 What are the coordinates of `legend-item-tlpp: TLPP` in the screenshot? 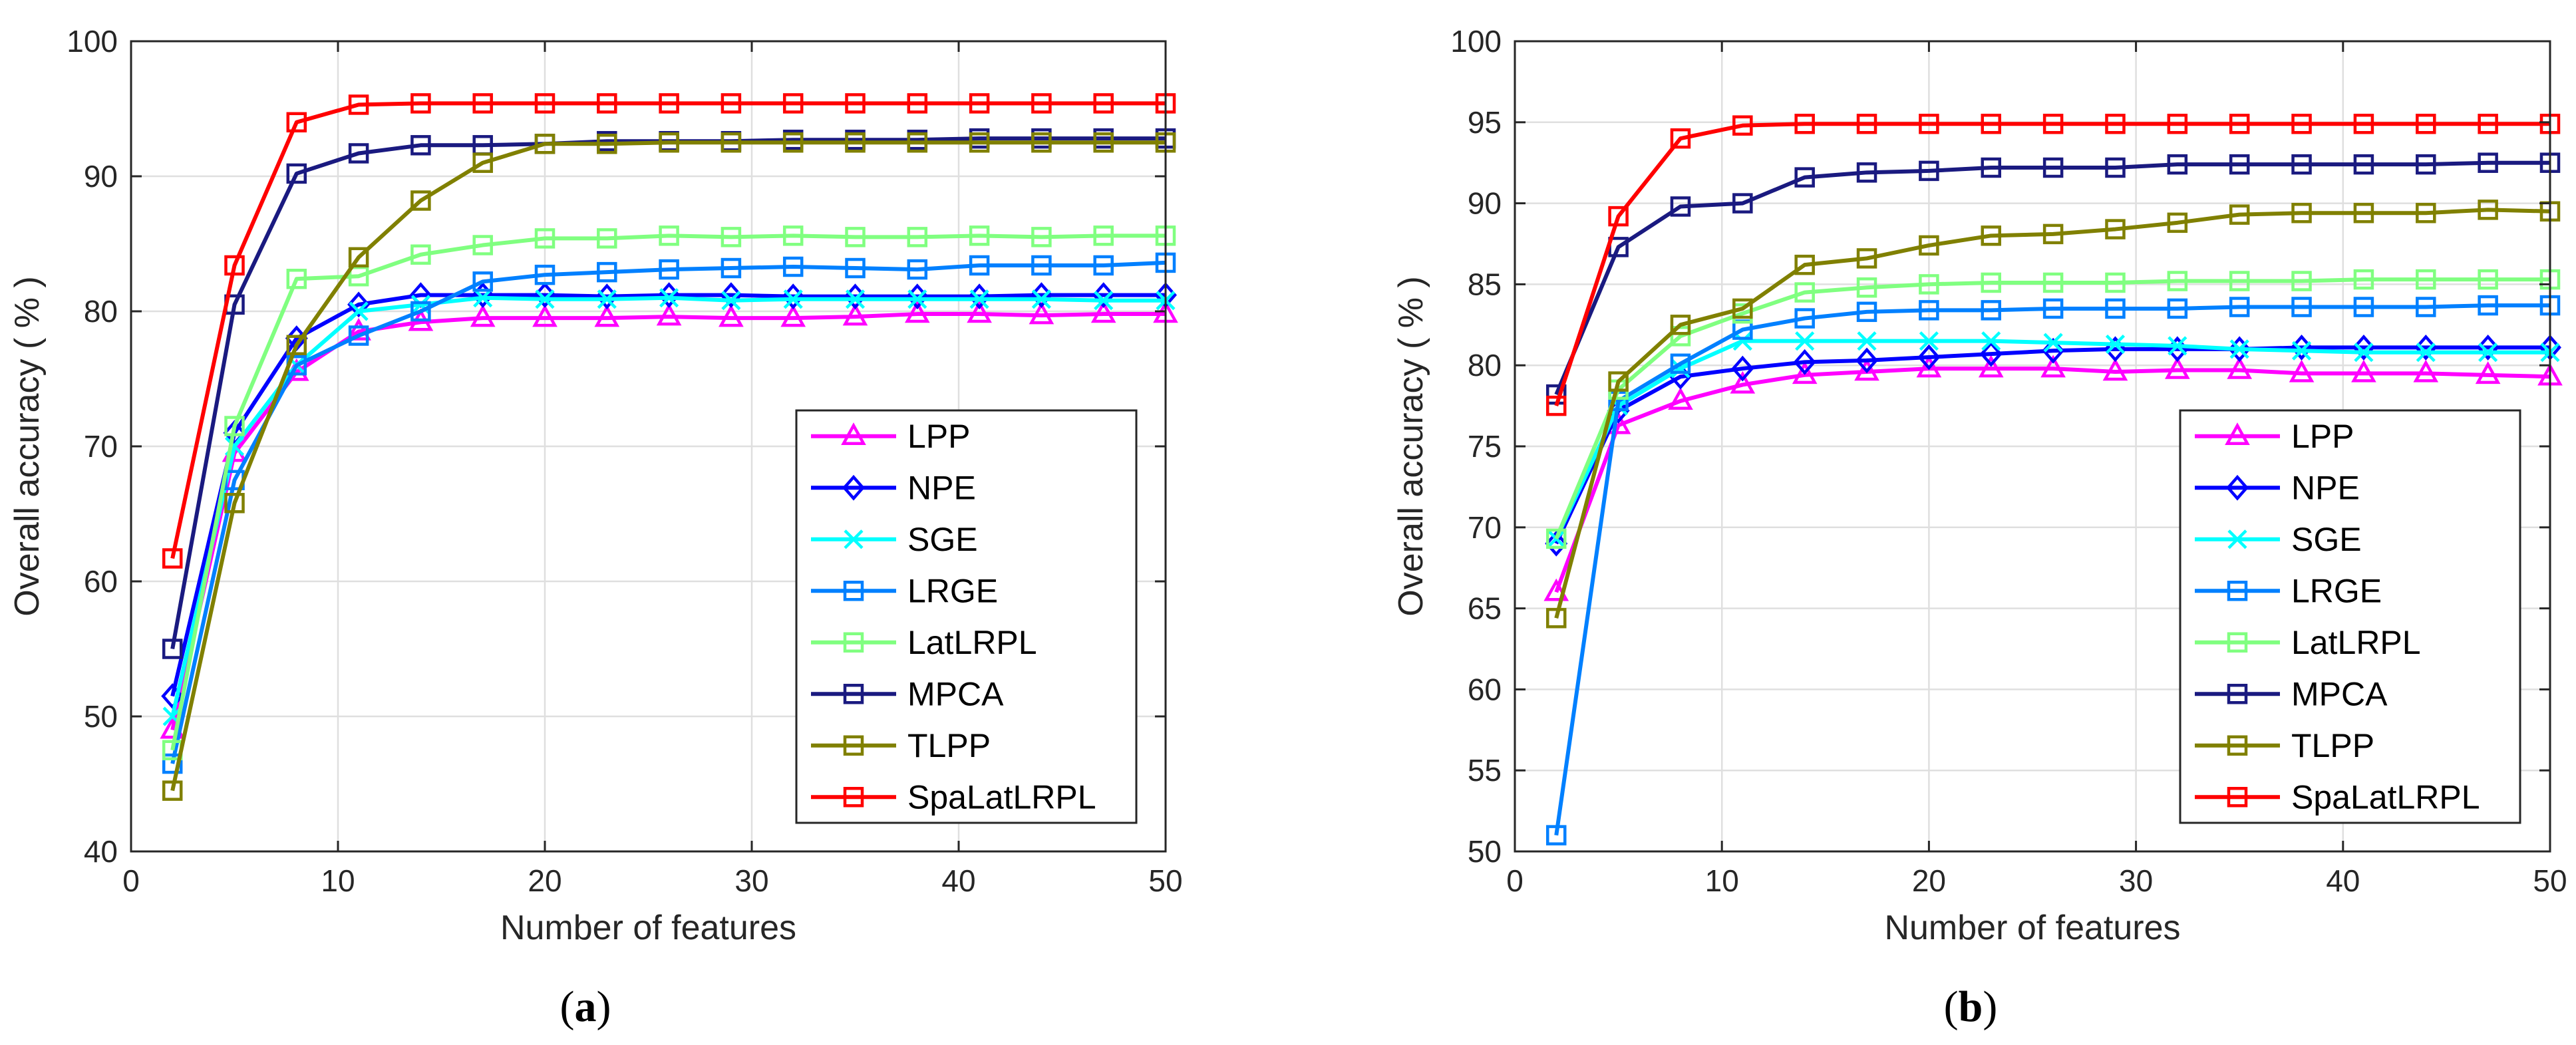 It's located at (2284, 746).